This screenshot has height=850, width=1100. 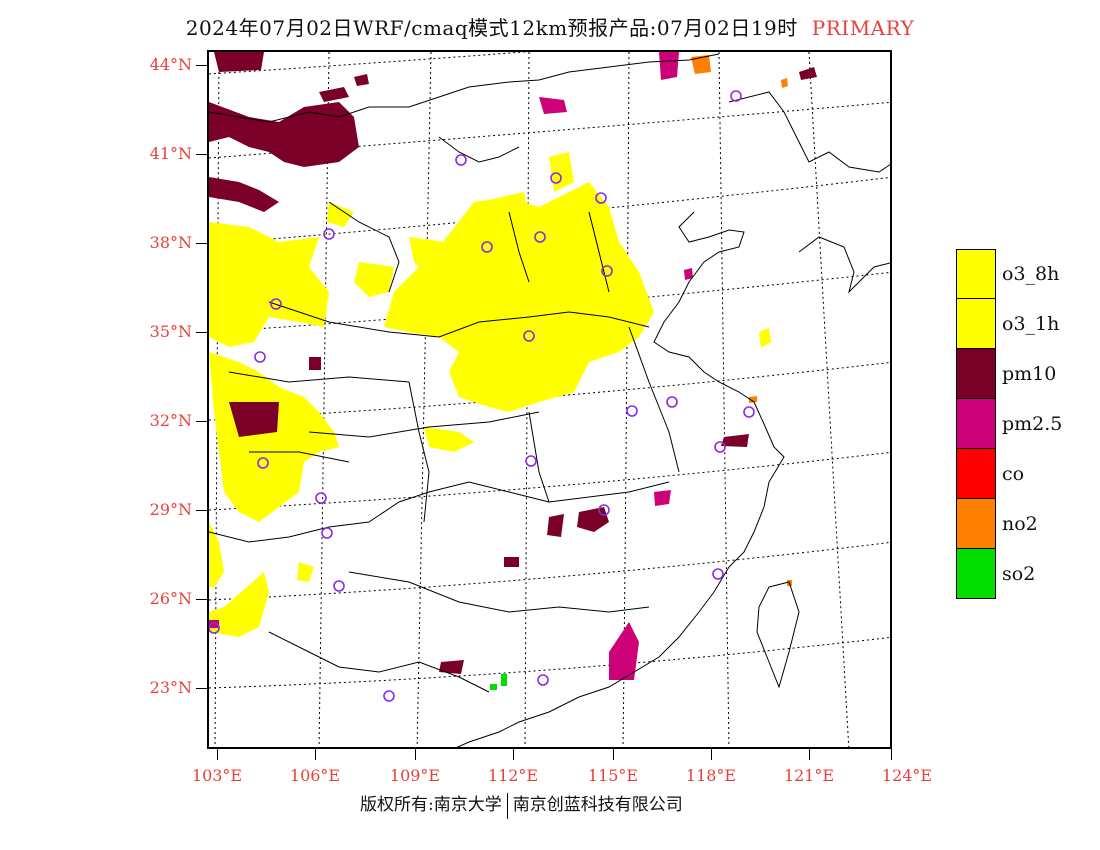 What do you see at coordinates (170, 331) in the screenshot?
I see `lat-label-35: 35°N` at bounding box center [170, 331].